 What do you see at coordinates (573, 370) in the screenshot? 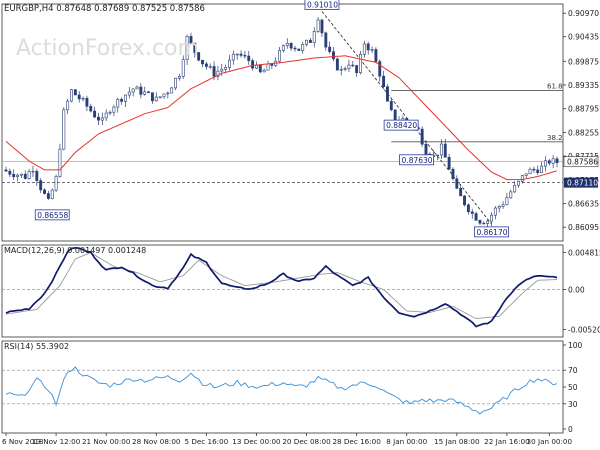
I see `rsi-y-tick-label: 70` at bounding box center [573, 370].